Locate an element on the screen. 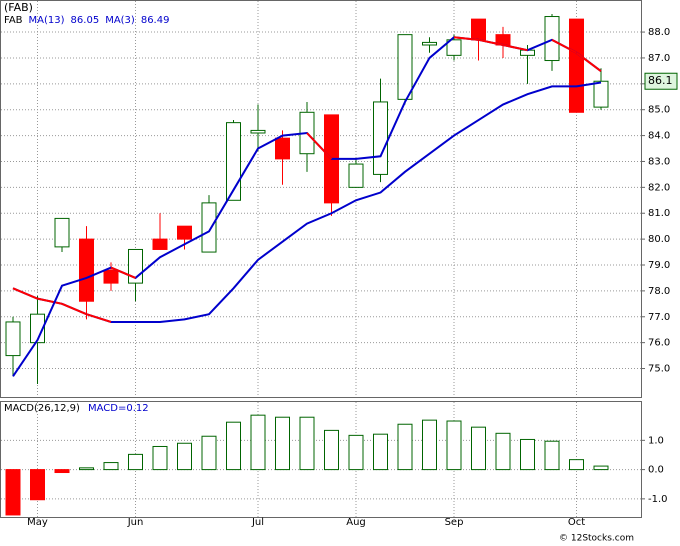 Image resolution: width=680 pixels, height=546 pixels. legend-symbol: FAB is located at coordinates (13, 20).